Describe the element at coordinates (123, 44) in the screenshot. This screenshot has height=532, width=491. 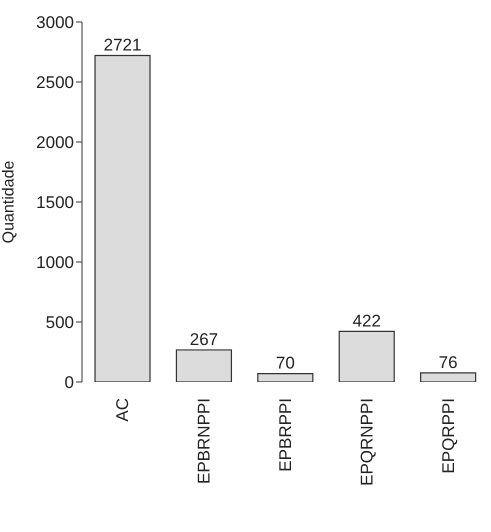
I see `data-label: 2721` at that location.